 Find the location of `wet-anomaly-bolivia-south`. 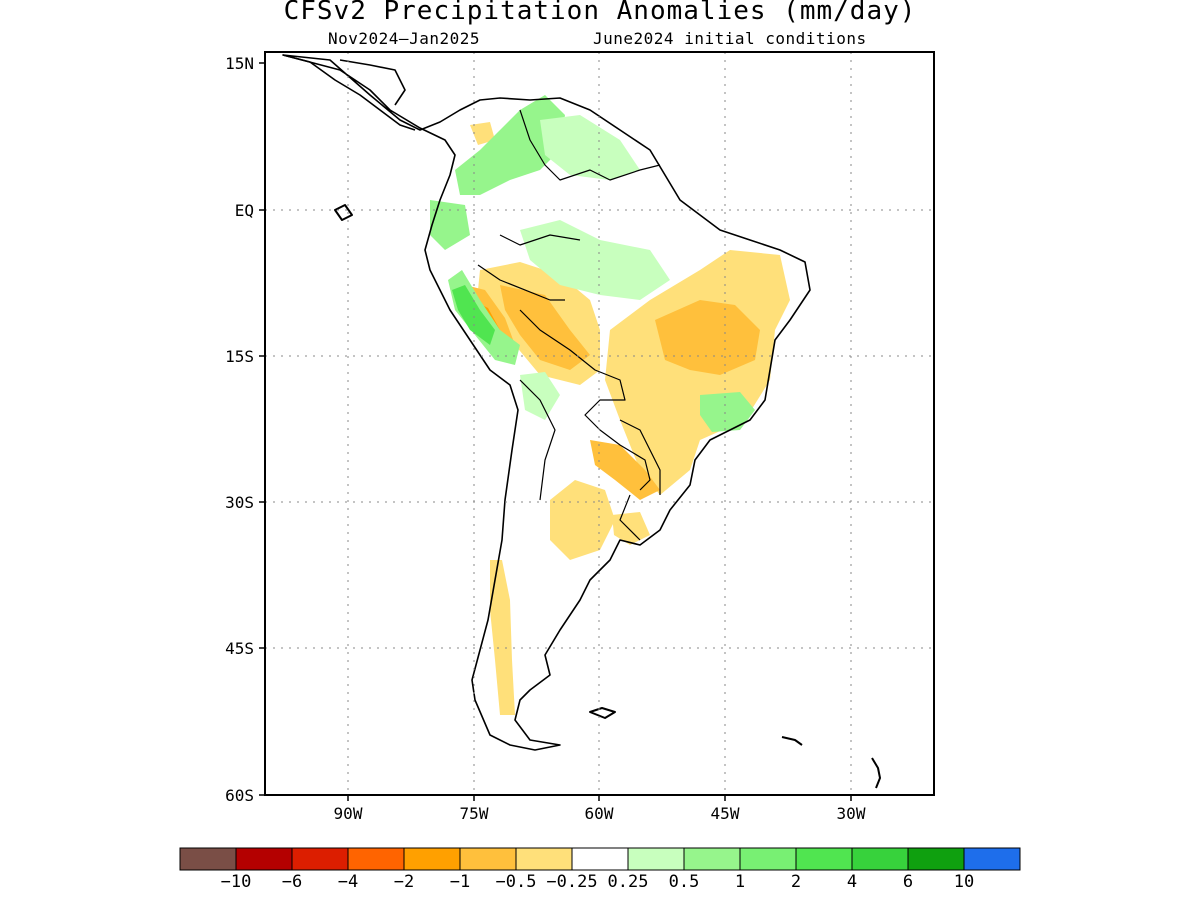

wet-anomaly-bolivia-south is located at coordinates (540, 396).